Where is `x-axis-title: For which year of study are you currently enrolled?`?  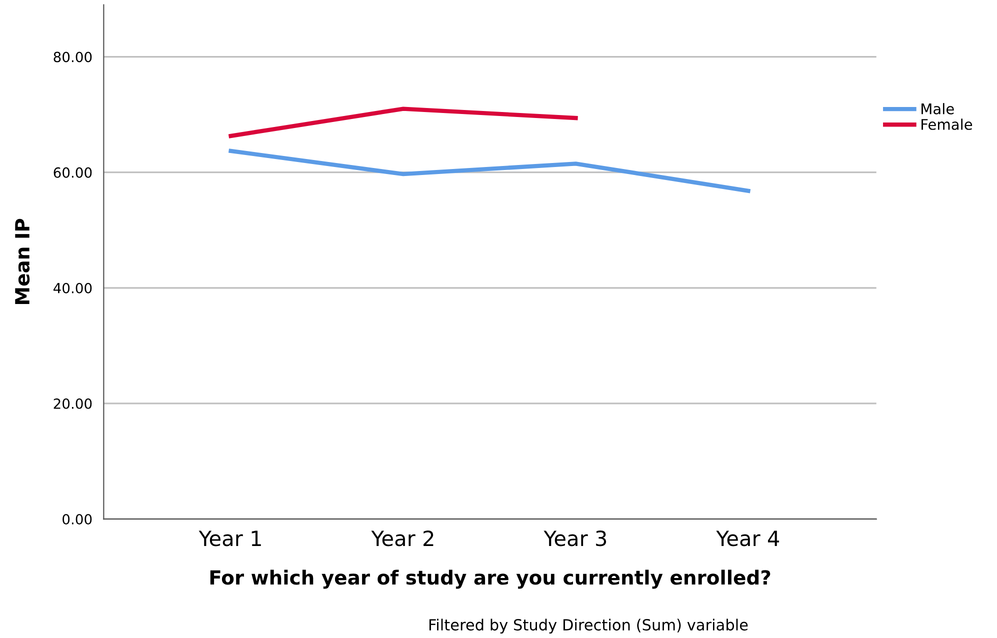 x-axis-title: For which year of study are you currently enrolled? is located at coordinates (490, 579).